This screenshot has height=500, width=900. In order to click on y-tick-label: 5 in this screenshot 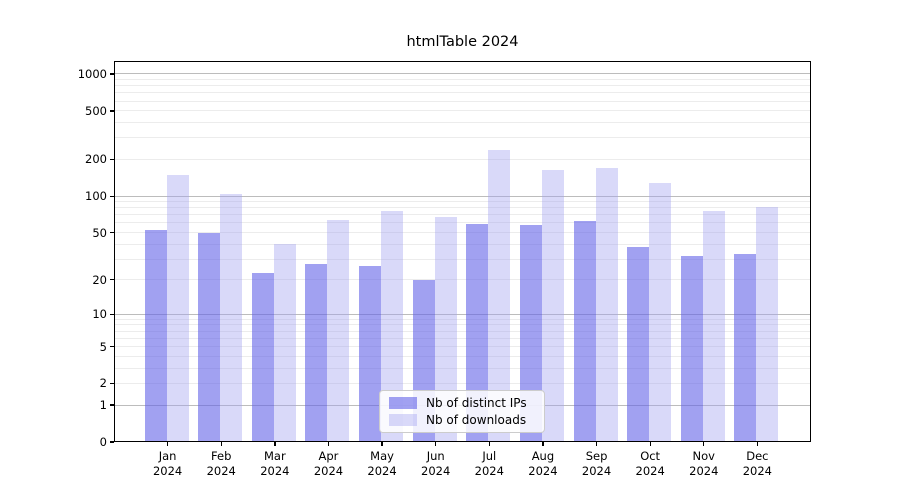, I will do `click(103, 346)`.